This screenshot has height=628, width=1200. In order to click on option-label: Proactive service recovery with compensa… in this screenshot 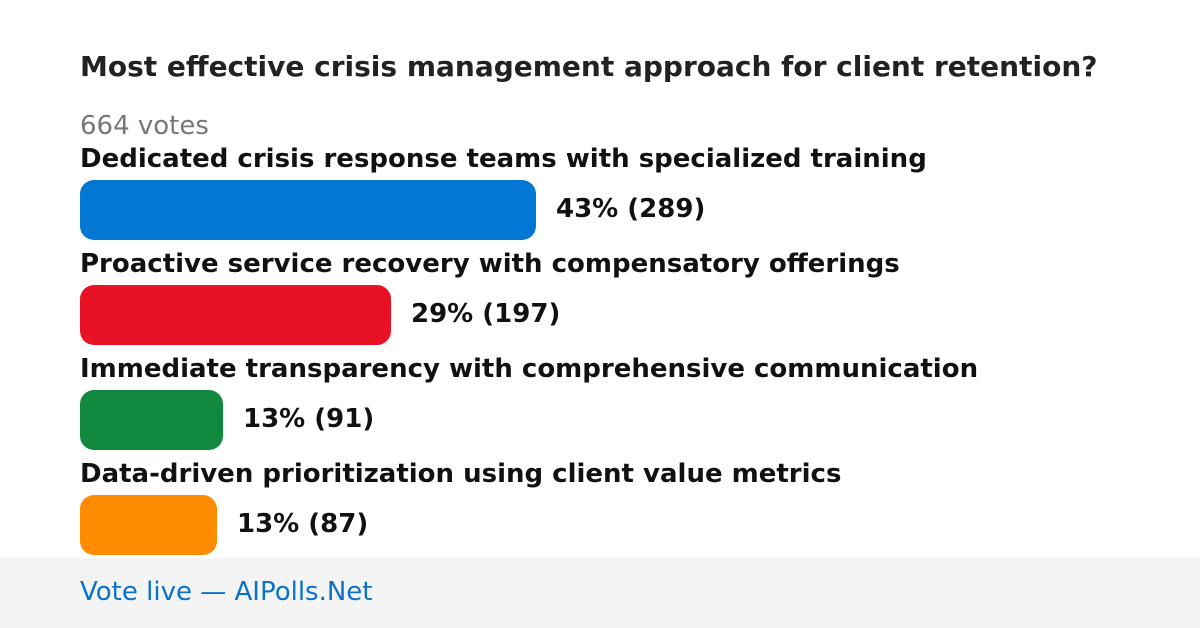, I will do `click(490, 264)`.